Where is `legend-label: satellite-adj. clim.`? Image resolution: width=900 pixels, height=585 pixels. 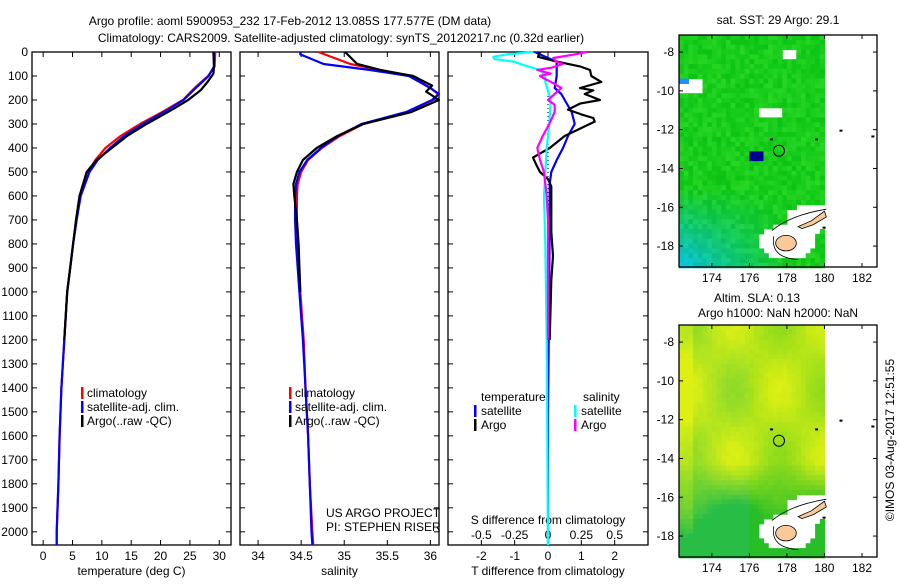
legend-label: satellite-adj. clim. is located at coordinates (341, 407).